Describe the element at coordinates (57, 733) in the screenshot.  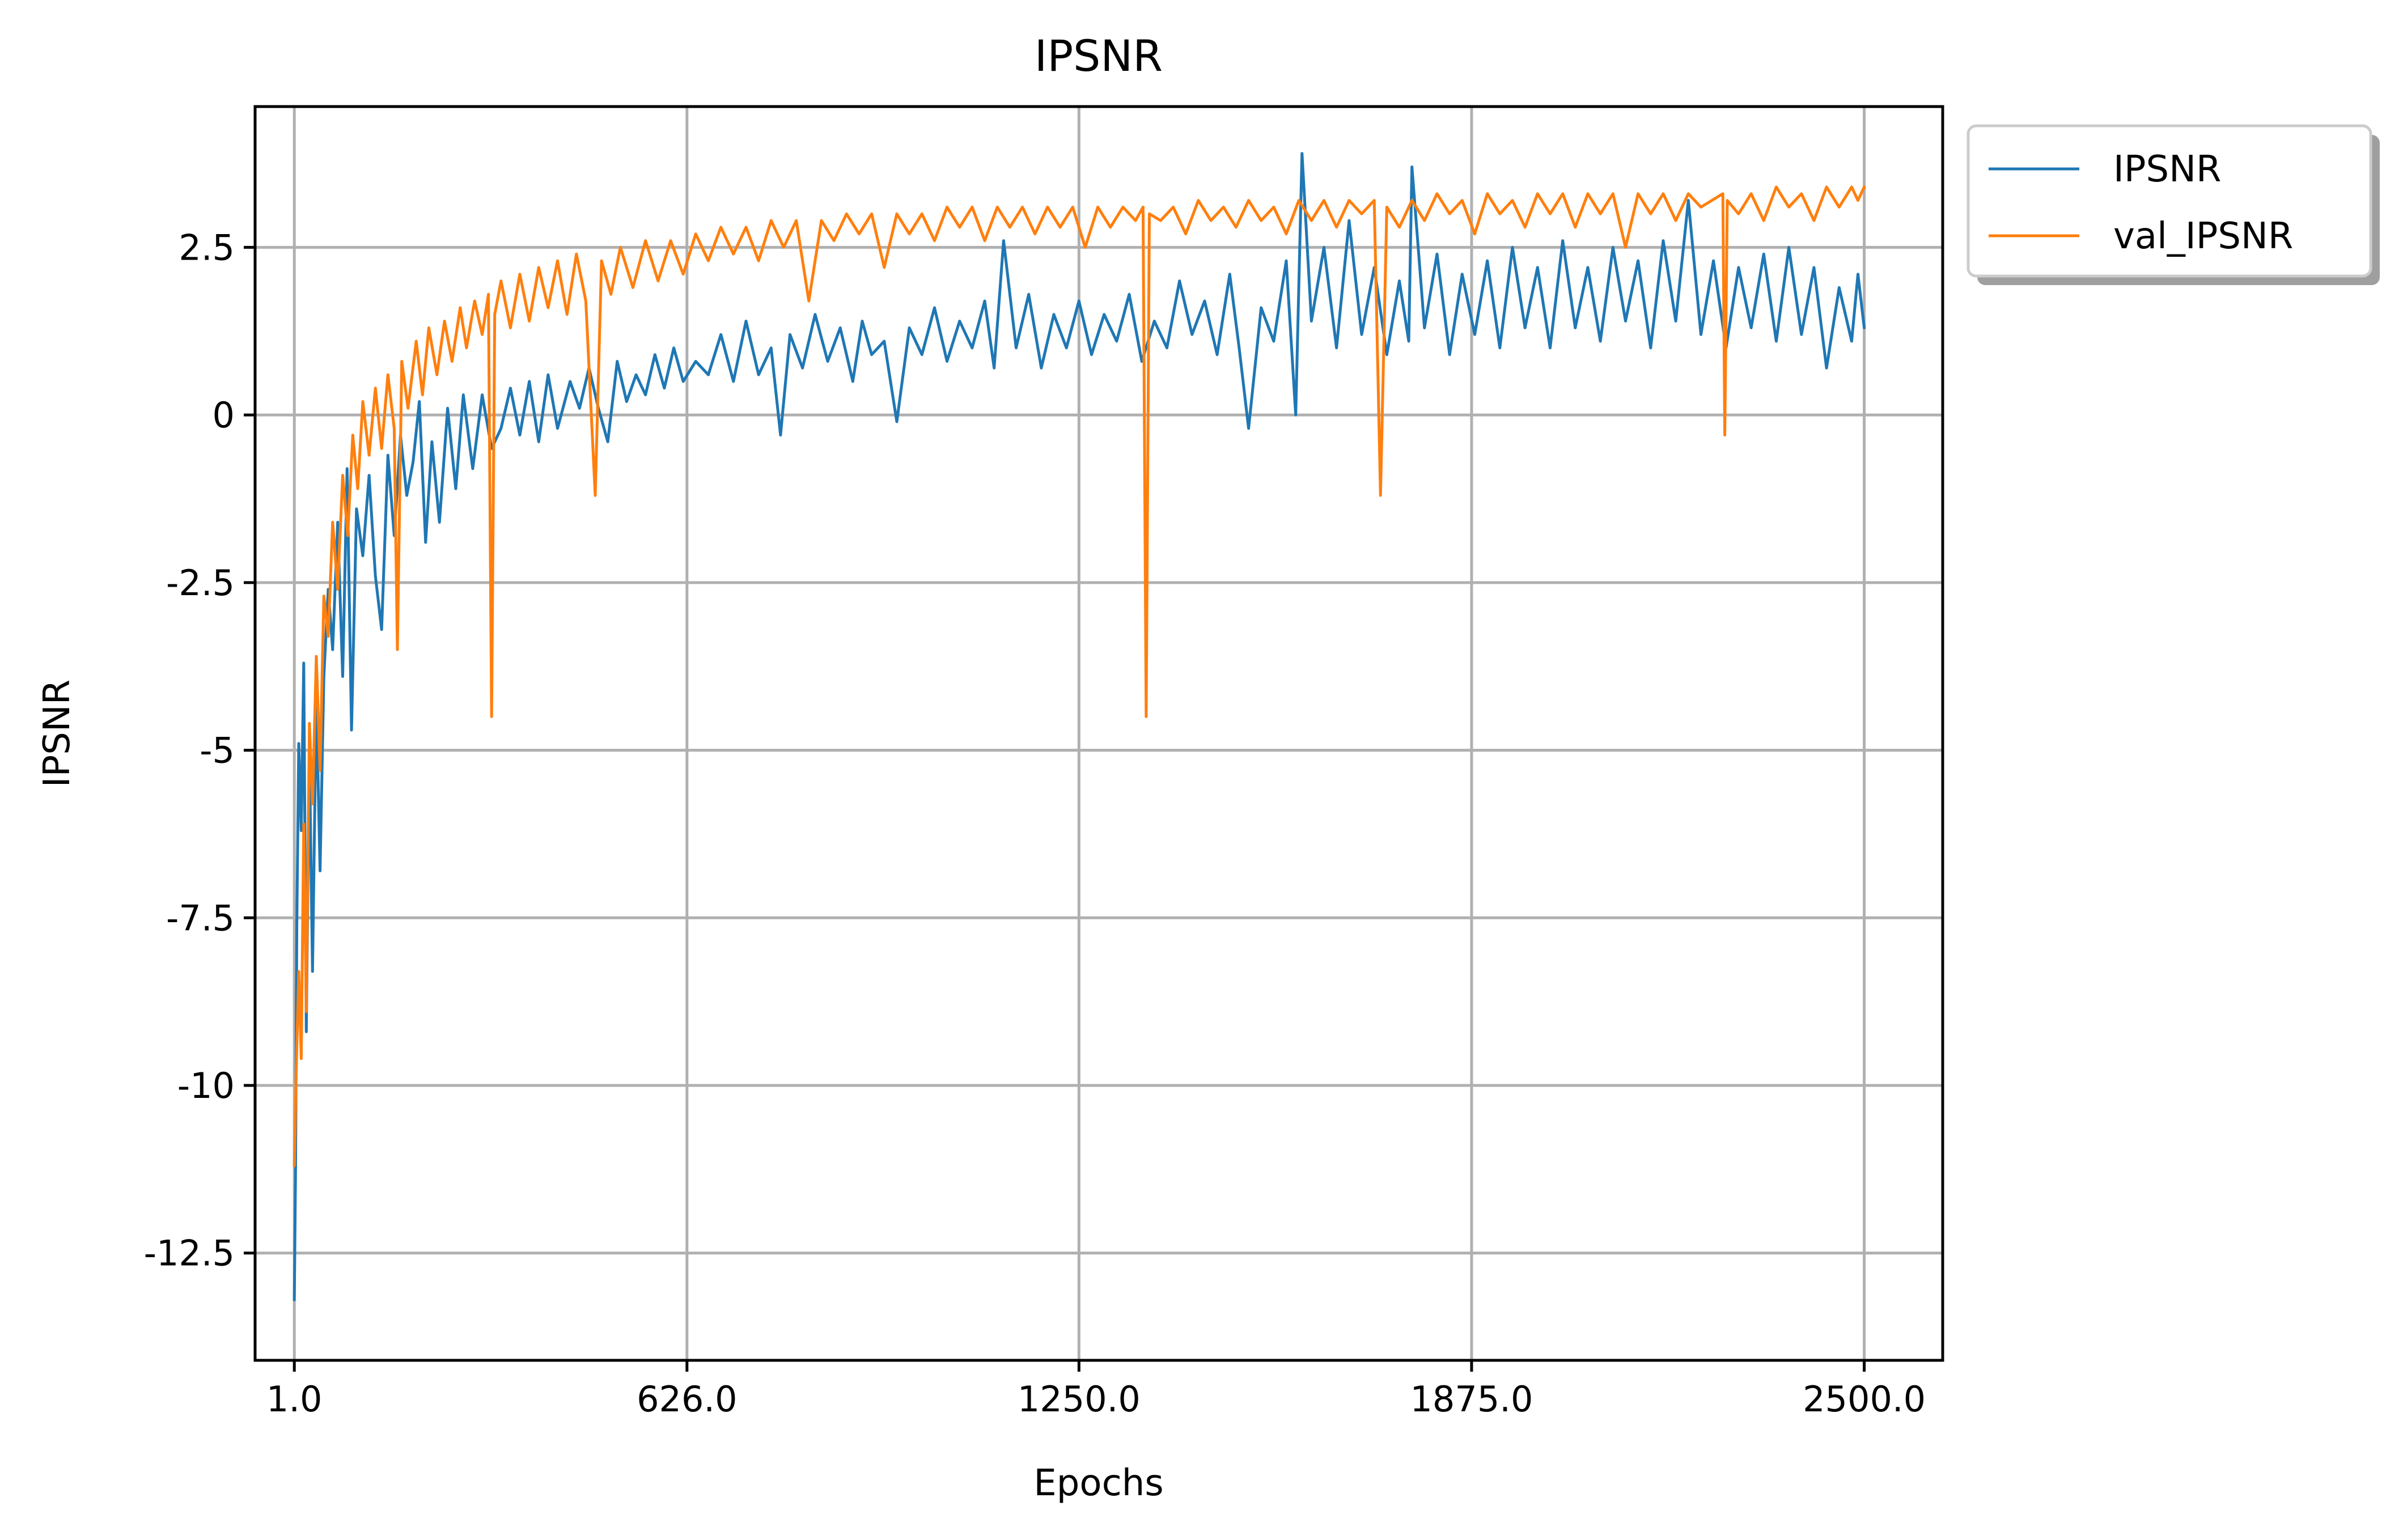
I see `y-axis-label: IPSNR` at that location.